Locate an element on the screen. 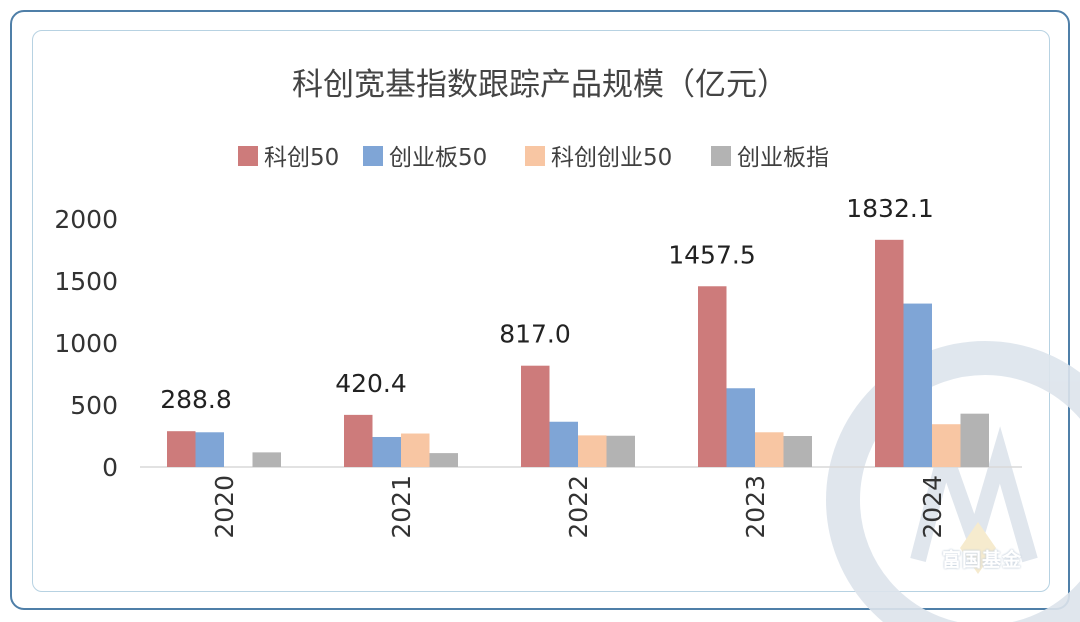  legend-label: 科创50 is located at coordinates (301, 158).